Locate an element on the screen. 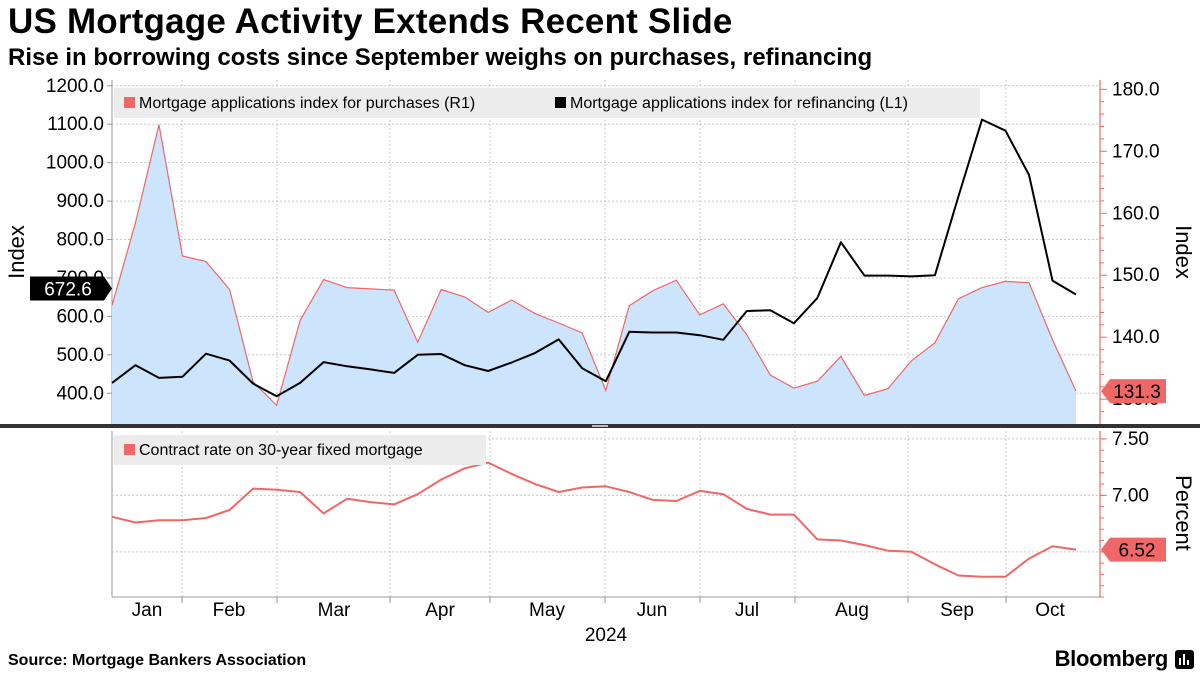 Image resolution: width=1200 pixels, height=675 pixels. purchases-last-value-label: 131.3 is located at coordinates (1137, 392).